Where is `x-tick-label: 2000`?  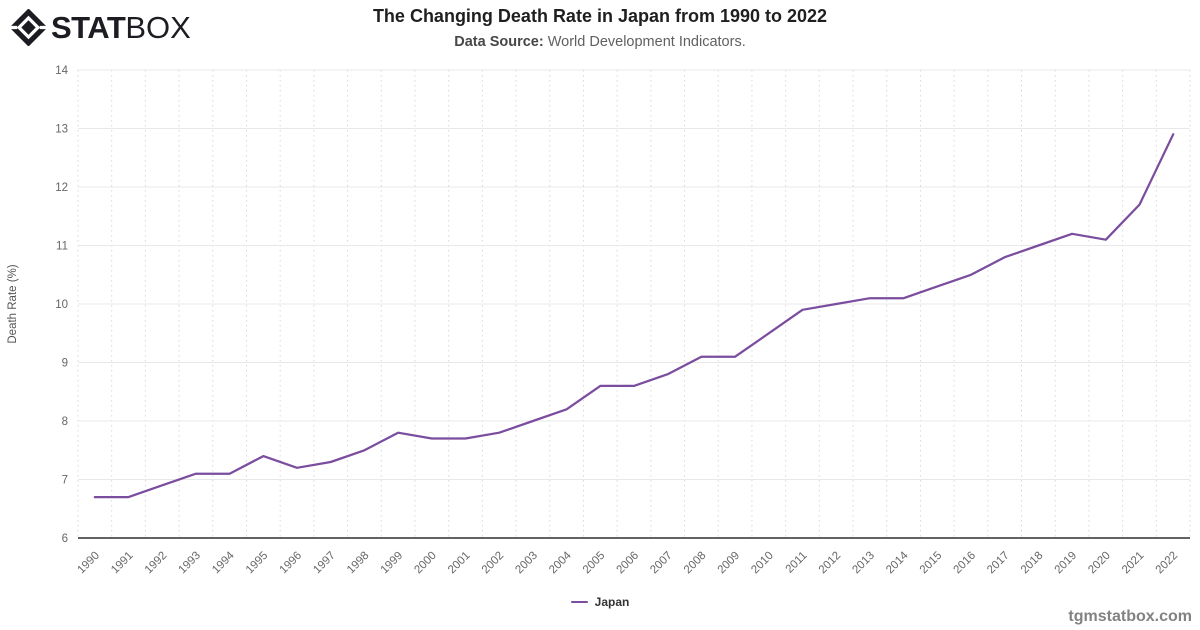 x-tick-label: 2000 is located at coordinates (425, 563).